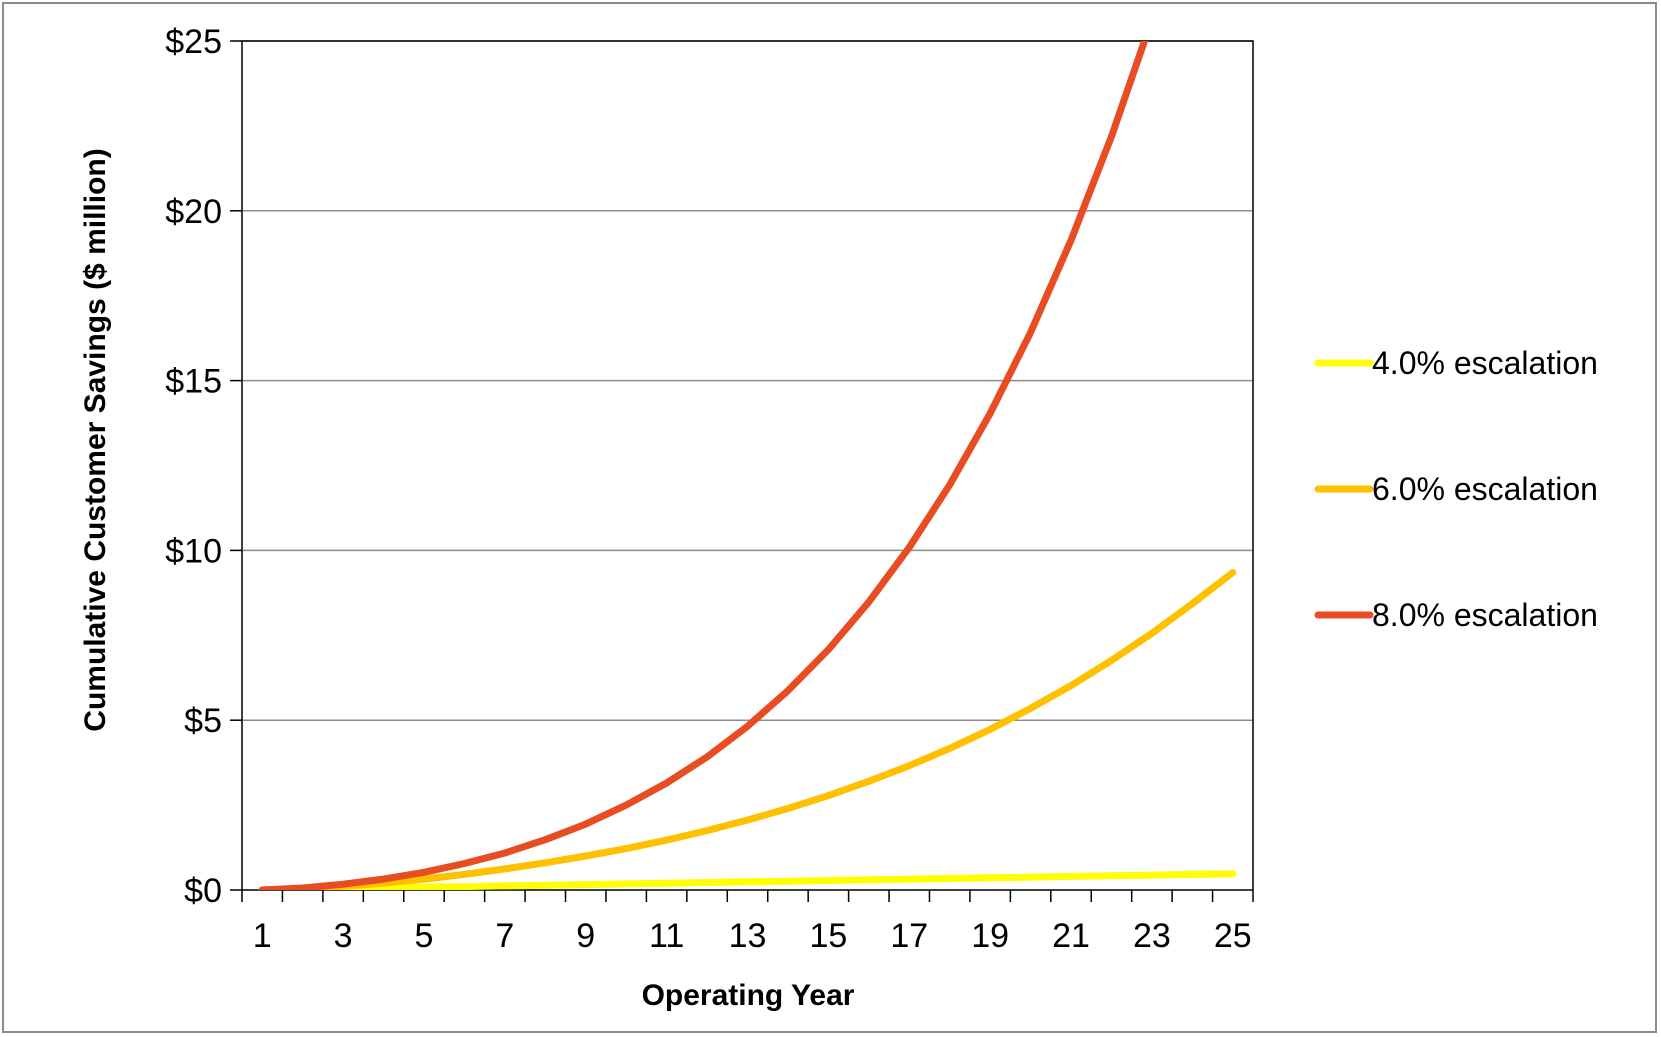 The height and width of the screenshot is (1037, 1661). What do you see at coordinates (1152, 936) in the screenshot?
I see `x-tick-label: 23` at bounding box center [1152, 936].